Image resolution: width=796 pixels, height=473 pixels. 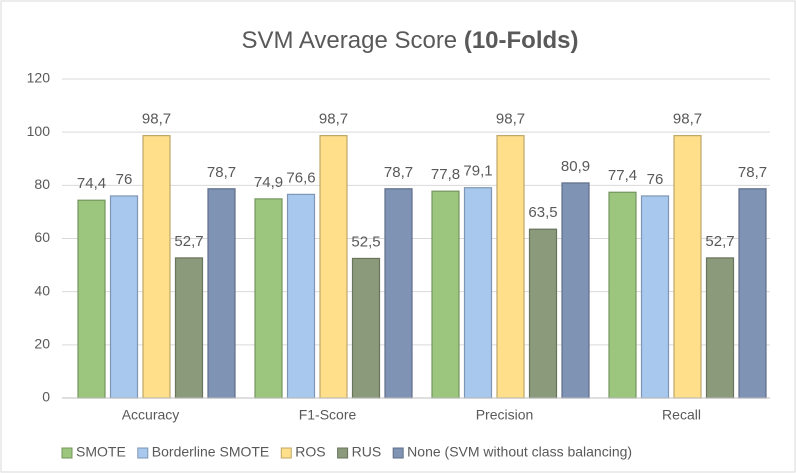 What do you see at coordinates (210, 452) in the screenshot?
I see `legend-label: Borderline SMOTE` at bounding box center [210, 452].